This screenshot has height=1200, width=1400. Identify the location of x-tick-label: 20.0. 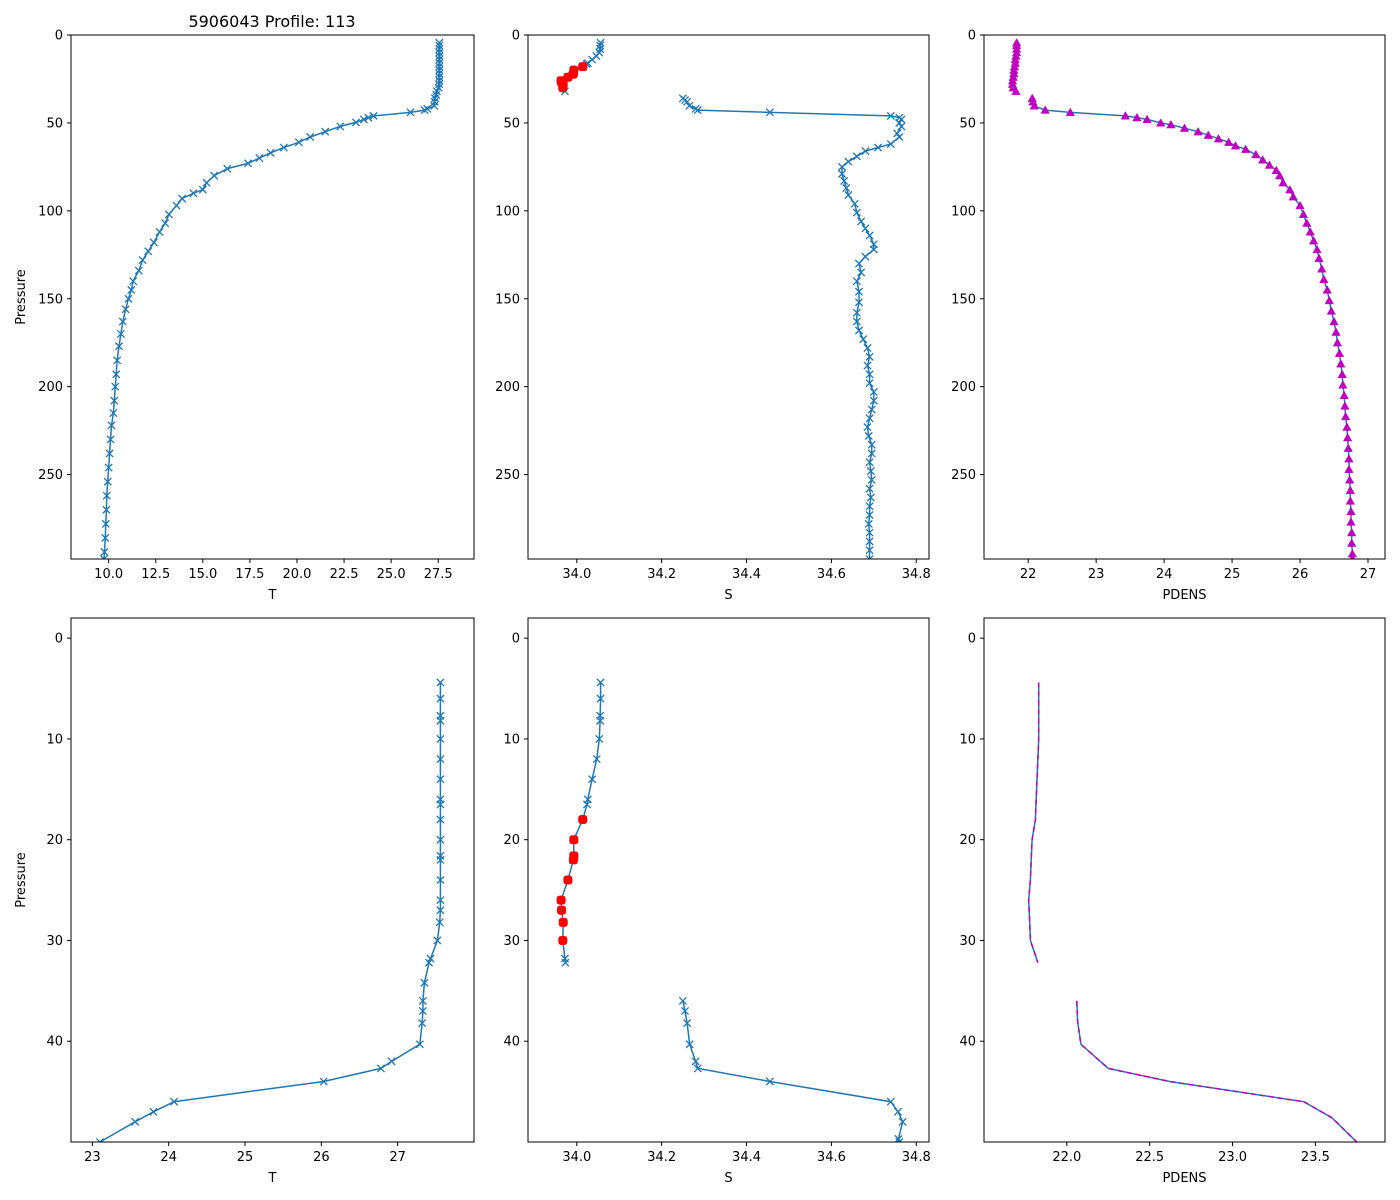
(297, 574).